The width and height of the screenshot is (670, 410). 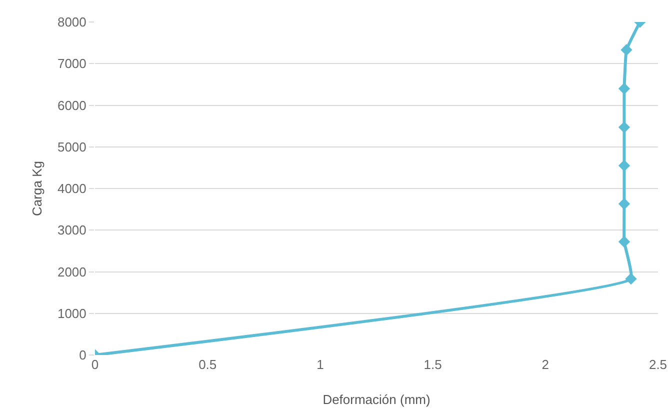 What do you see at coordinates (71, 188) in the screenshot?
I see `y-tick-label: 4000` at bounding box center [71, 188].